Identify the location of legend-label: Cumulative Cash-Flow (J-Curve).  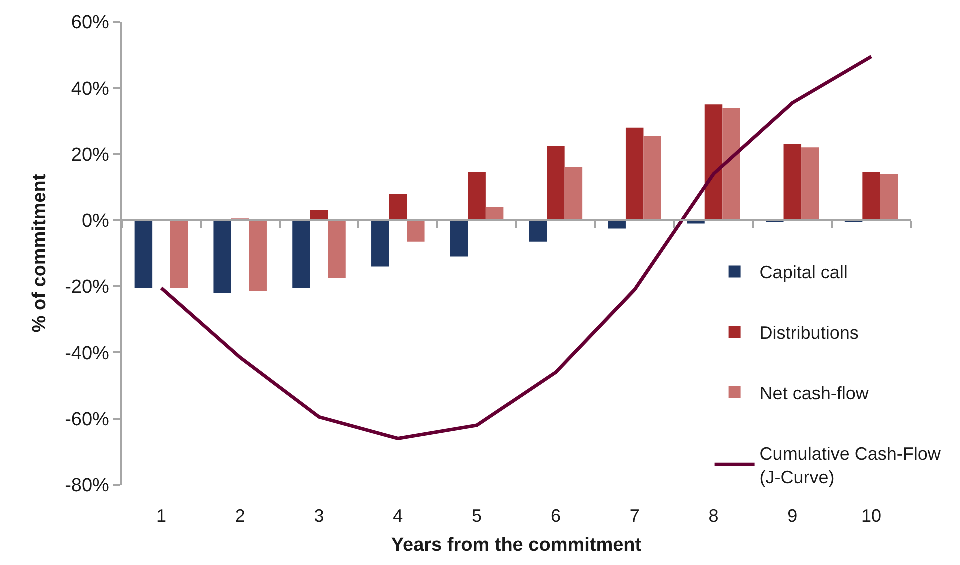
(851, 466).